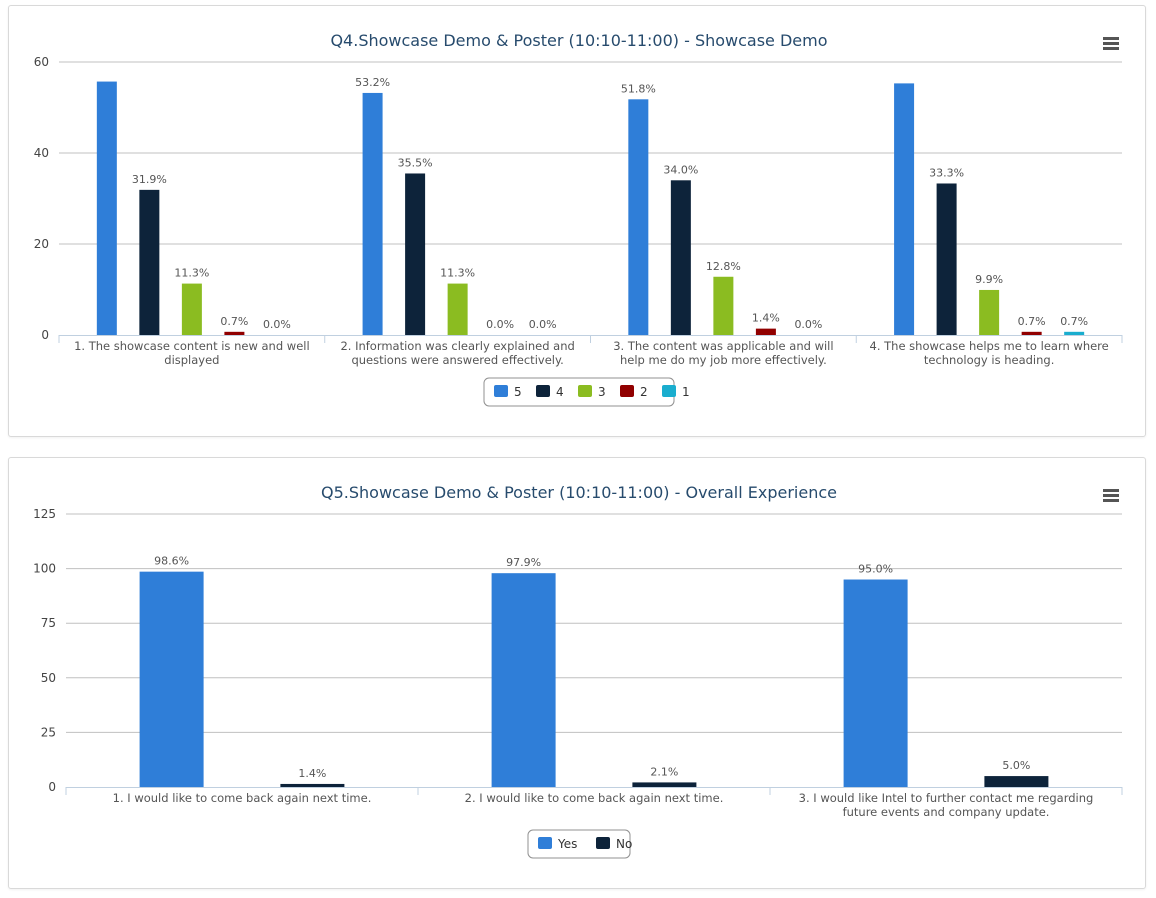 The width and height of the screenshot is (1156, 898). Describe the element at coordinates (372, 213) in the screenshot. I see `bar-5-cat2` at that location.